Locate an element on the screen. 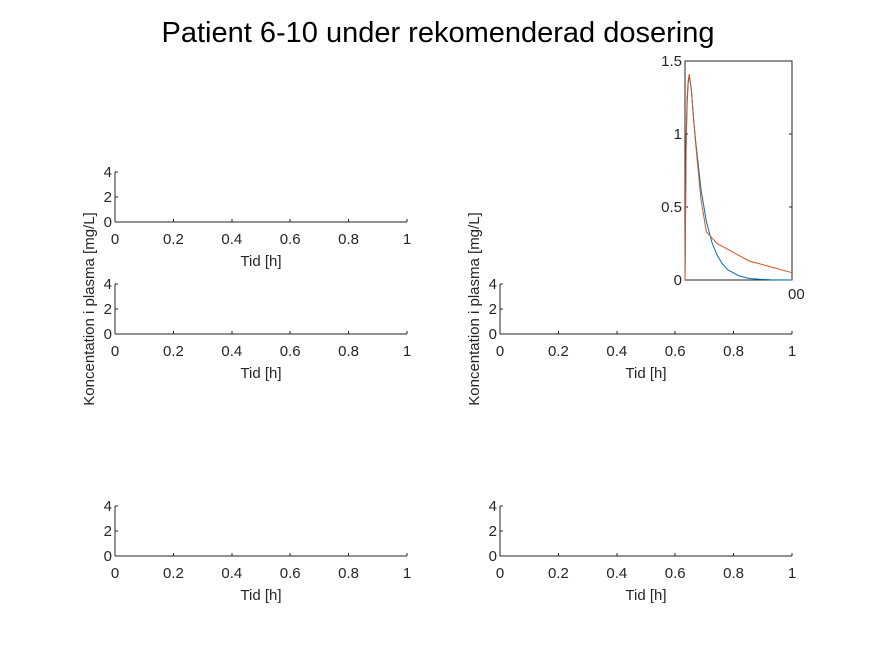  y-tick-label: 0.5 is located at coordinates (671, 207).